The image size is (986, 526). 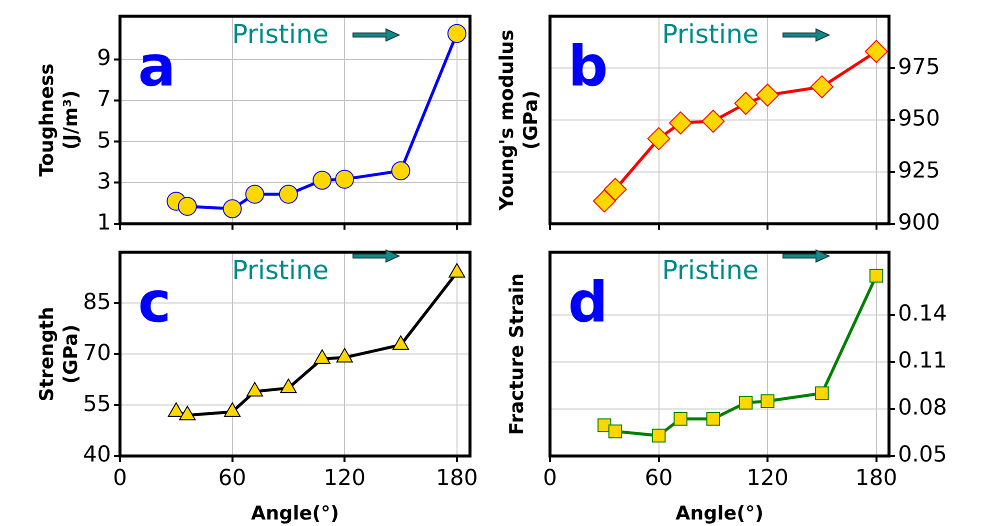 What do you see at coordinates (157, 67) in the screenshot?
I see `annotation: a` at bounding box center [157, 67].